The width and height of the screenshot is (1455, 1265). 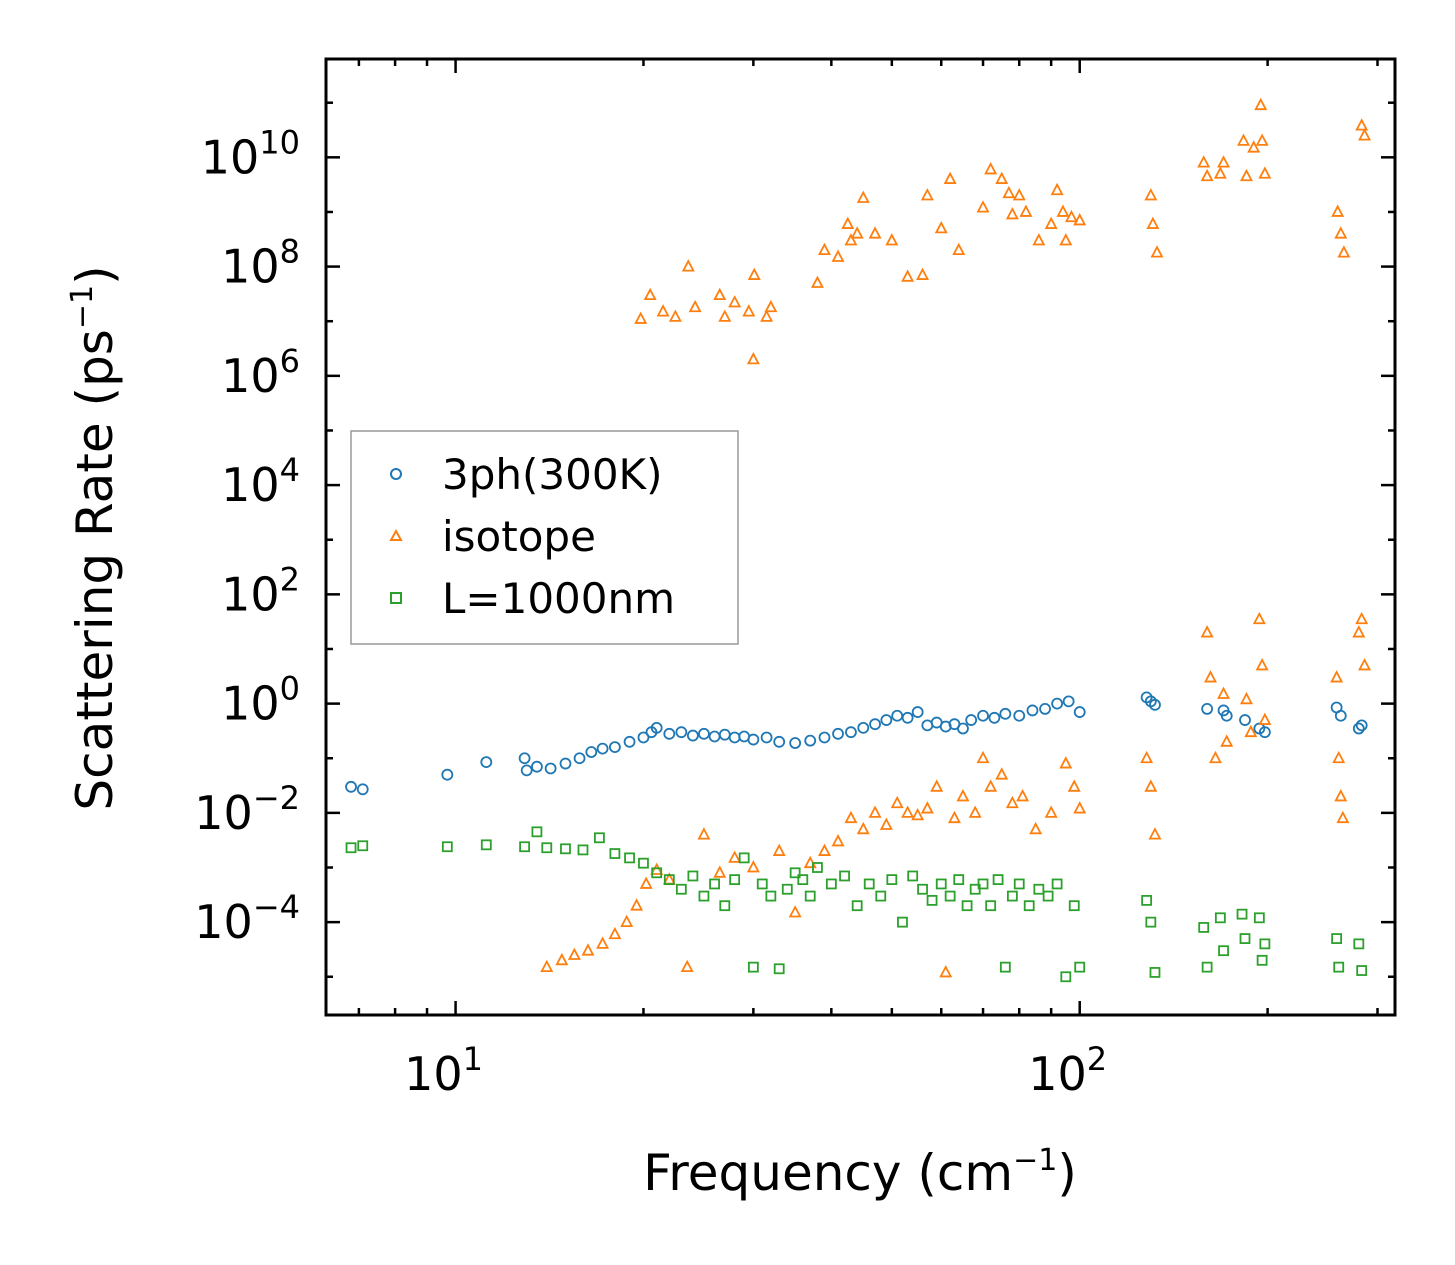 What do you see at coordinates (94, 537) in the screenshot?
I see `y-axis-title: Scattering Rate (ps−1)` at bounding box center [94, 537].